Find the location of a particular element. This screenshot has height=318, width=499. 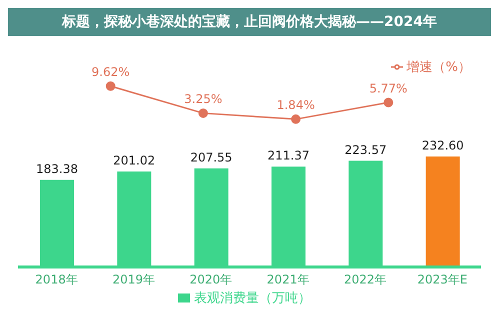

x-tick-label: 2020年 is located at coordinates (211, 279).